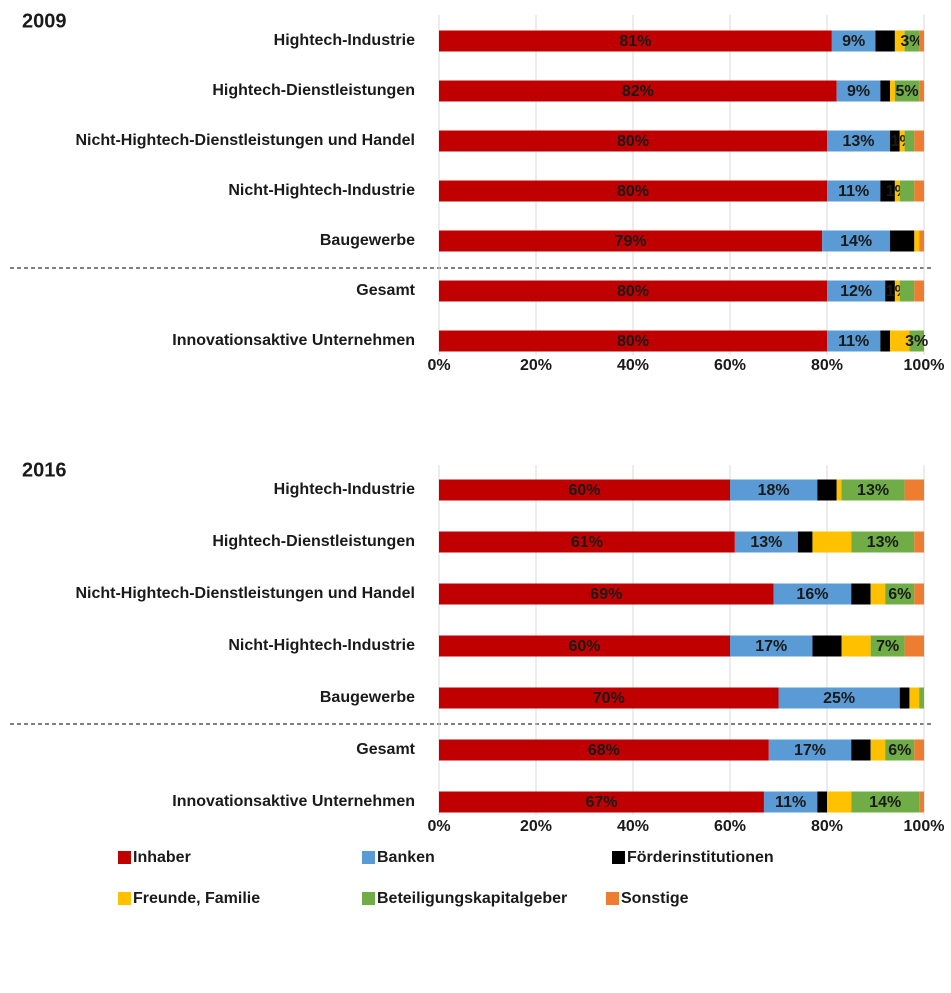  What do you see at coordinates (472, 898) in the screenshot?
I see `legend-label: Beteiligungskapitalgeber` at bounding box center [472, 898].